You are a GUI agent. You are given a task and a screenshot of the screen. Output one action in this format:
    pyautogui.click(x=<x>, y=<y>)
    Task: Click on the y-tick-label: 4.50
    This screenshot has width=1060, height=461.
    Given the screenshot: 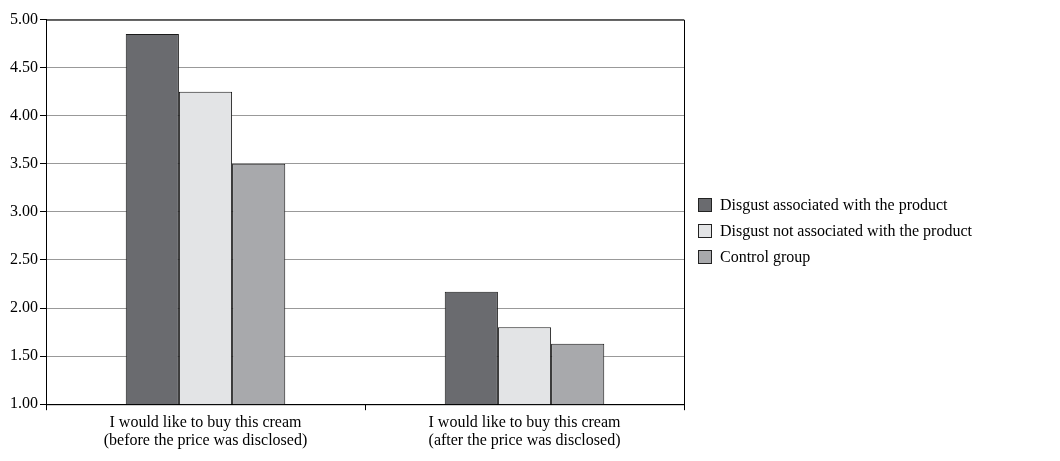 What is the action you would take?
    pyautogui.click(x=24, y=66)
    